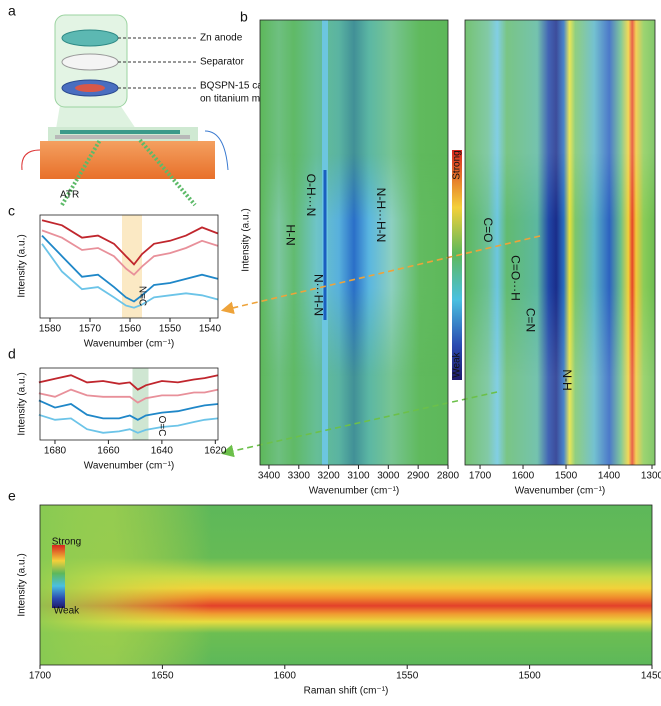 This screenshot has width=661, height=706. What do you see at coordinates (215, 451) in the screenshot?
I see `x-tick-label: 1620` at bounding box center [215, 451].